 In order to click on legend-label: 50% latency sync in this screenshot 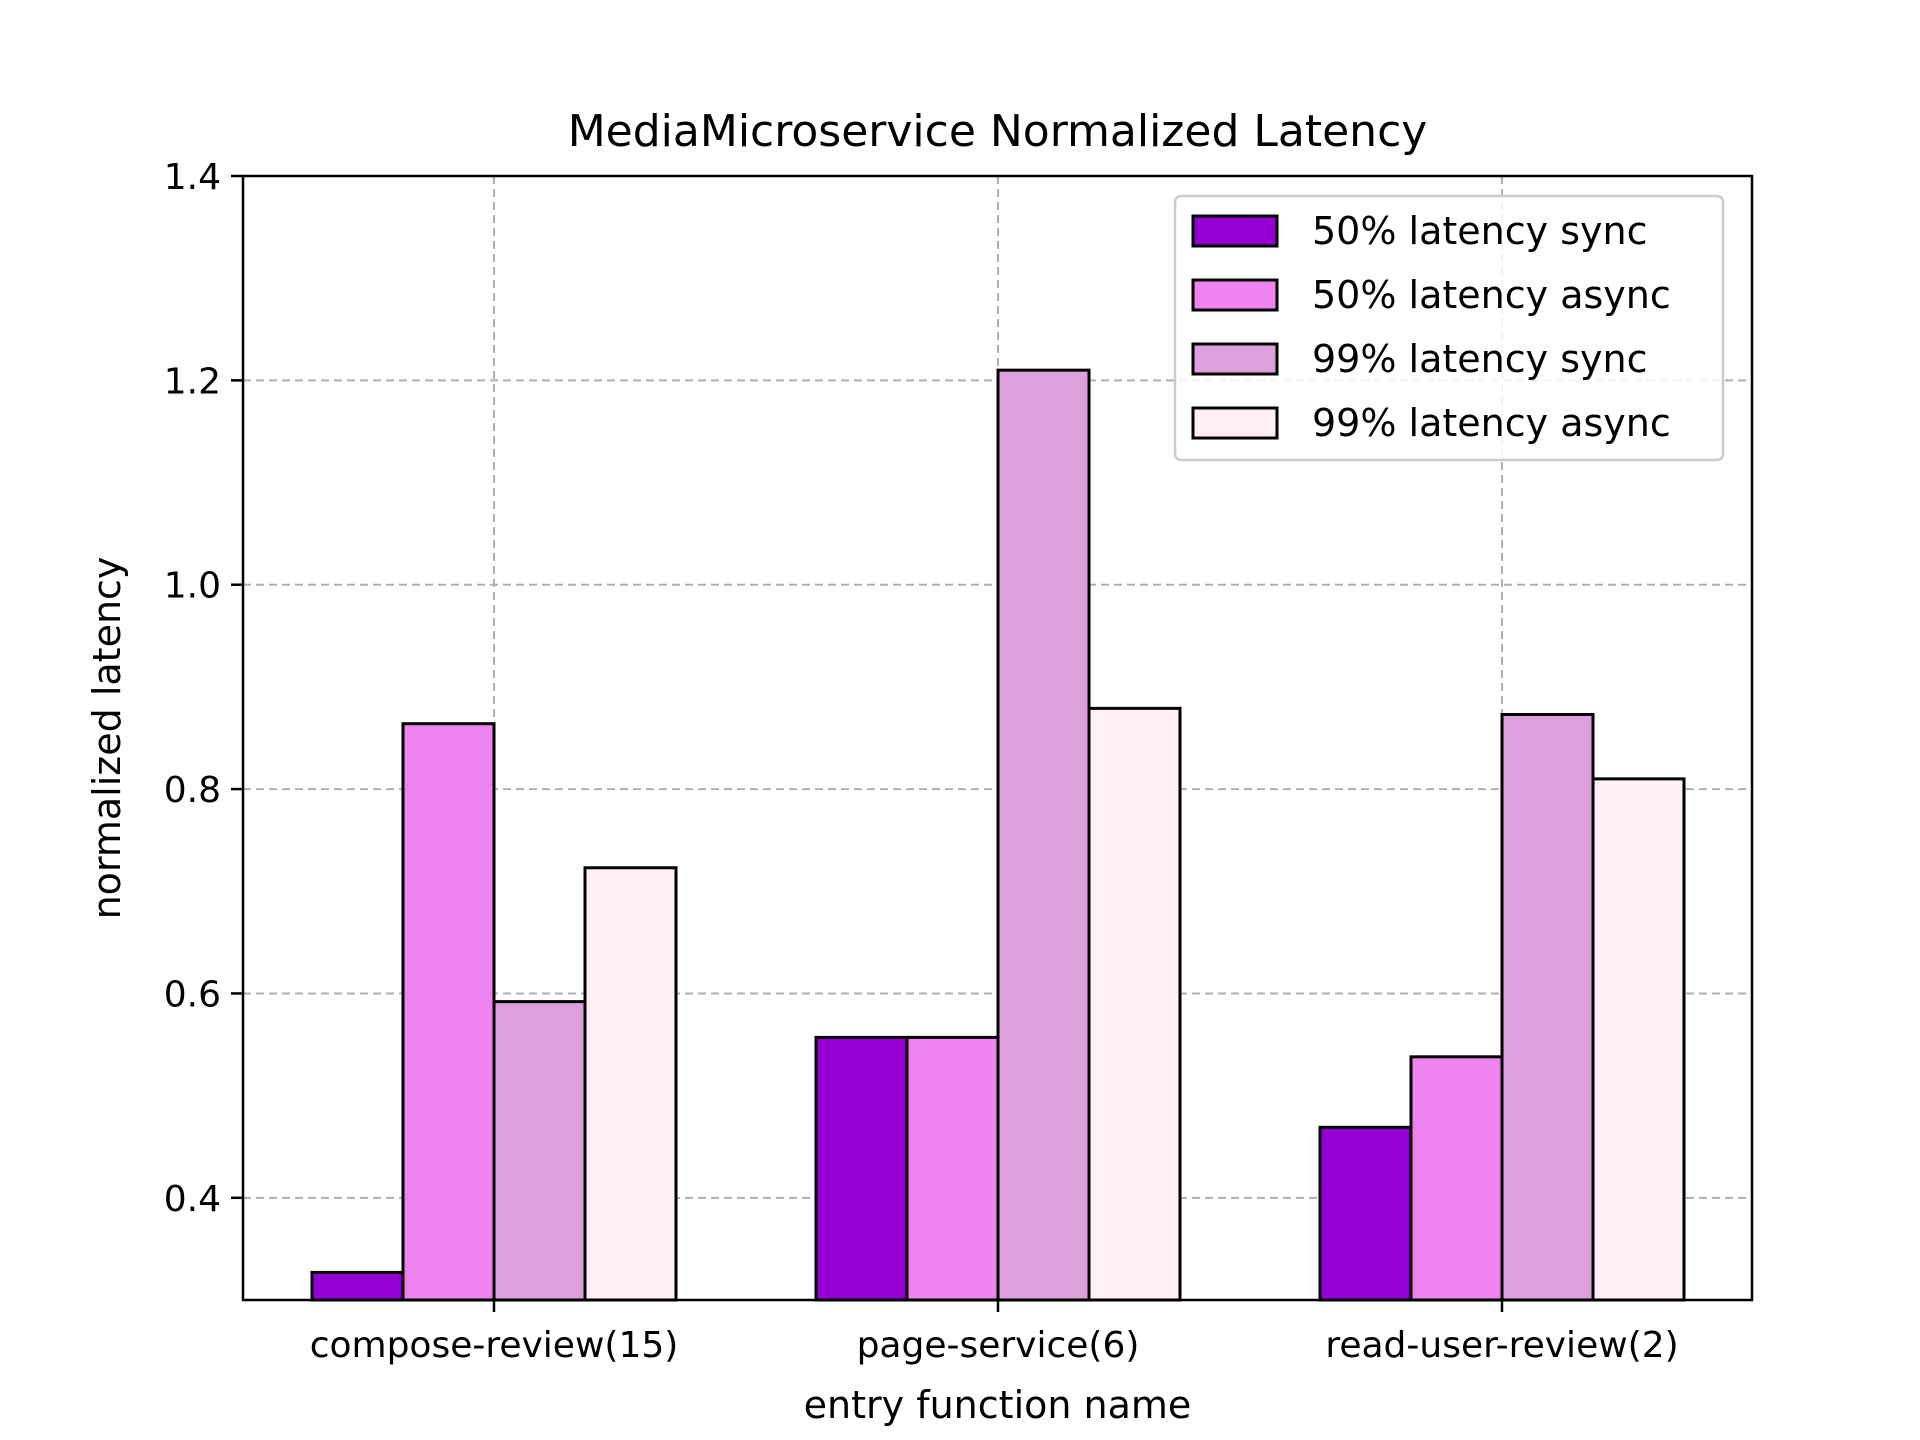, I will do `click(1479, 231)`.